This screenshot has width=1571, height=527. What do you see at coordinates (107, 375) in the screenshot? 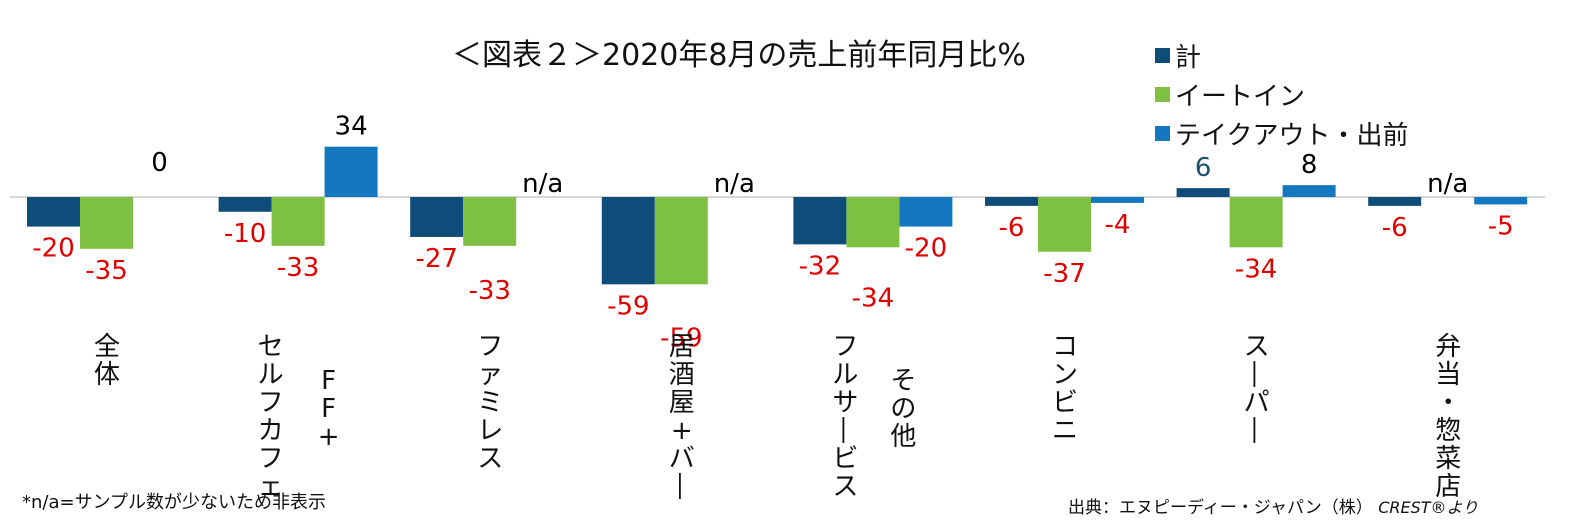
I see `category-label-char: 体` at bounding box center [107, 375].